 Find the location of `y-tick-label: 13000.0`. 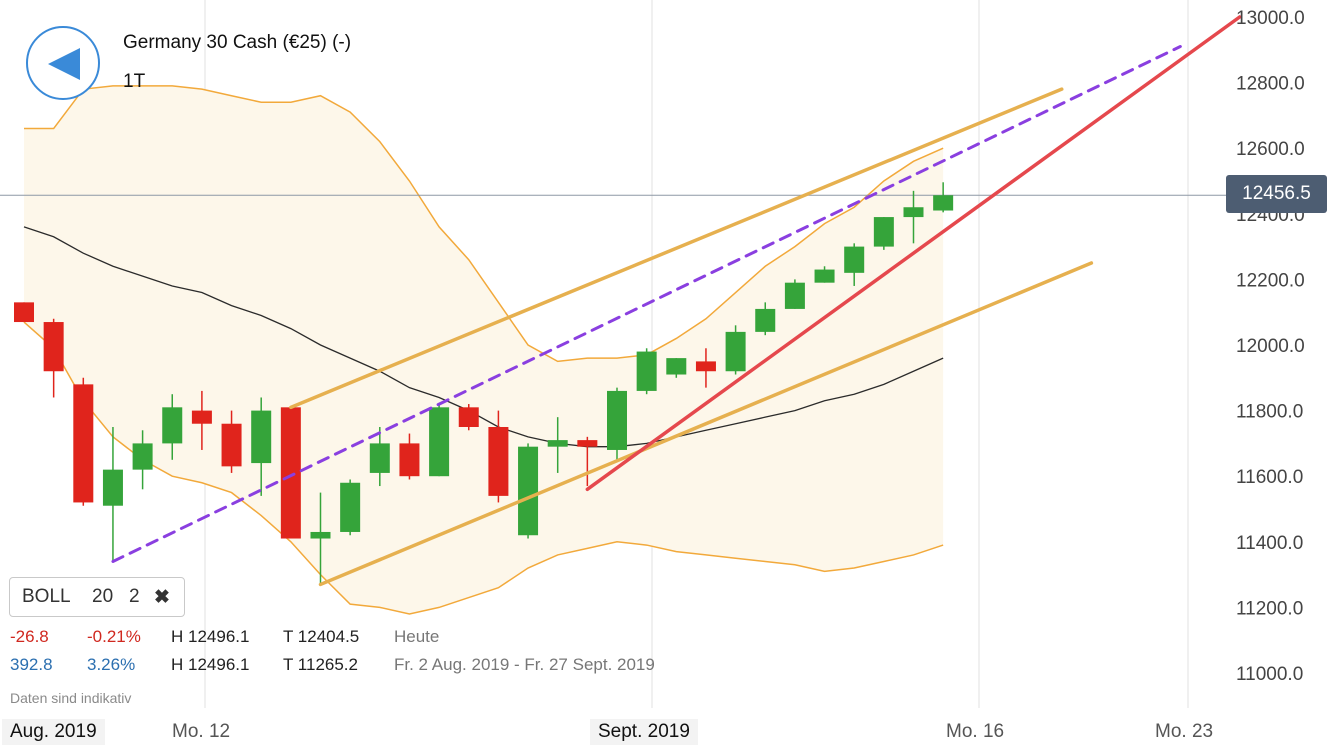

y-tick-label: 13000.0 is located at coordinates (1270, 18).